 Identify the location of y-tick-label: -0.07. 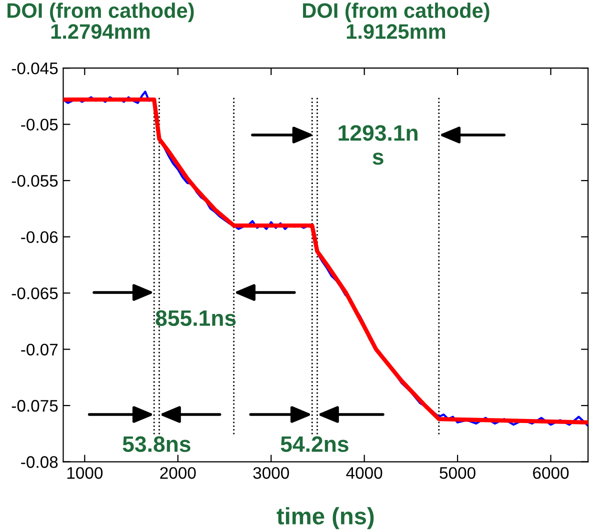
(39, 350).